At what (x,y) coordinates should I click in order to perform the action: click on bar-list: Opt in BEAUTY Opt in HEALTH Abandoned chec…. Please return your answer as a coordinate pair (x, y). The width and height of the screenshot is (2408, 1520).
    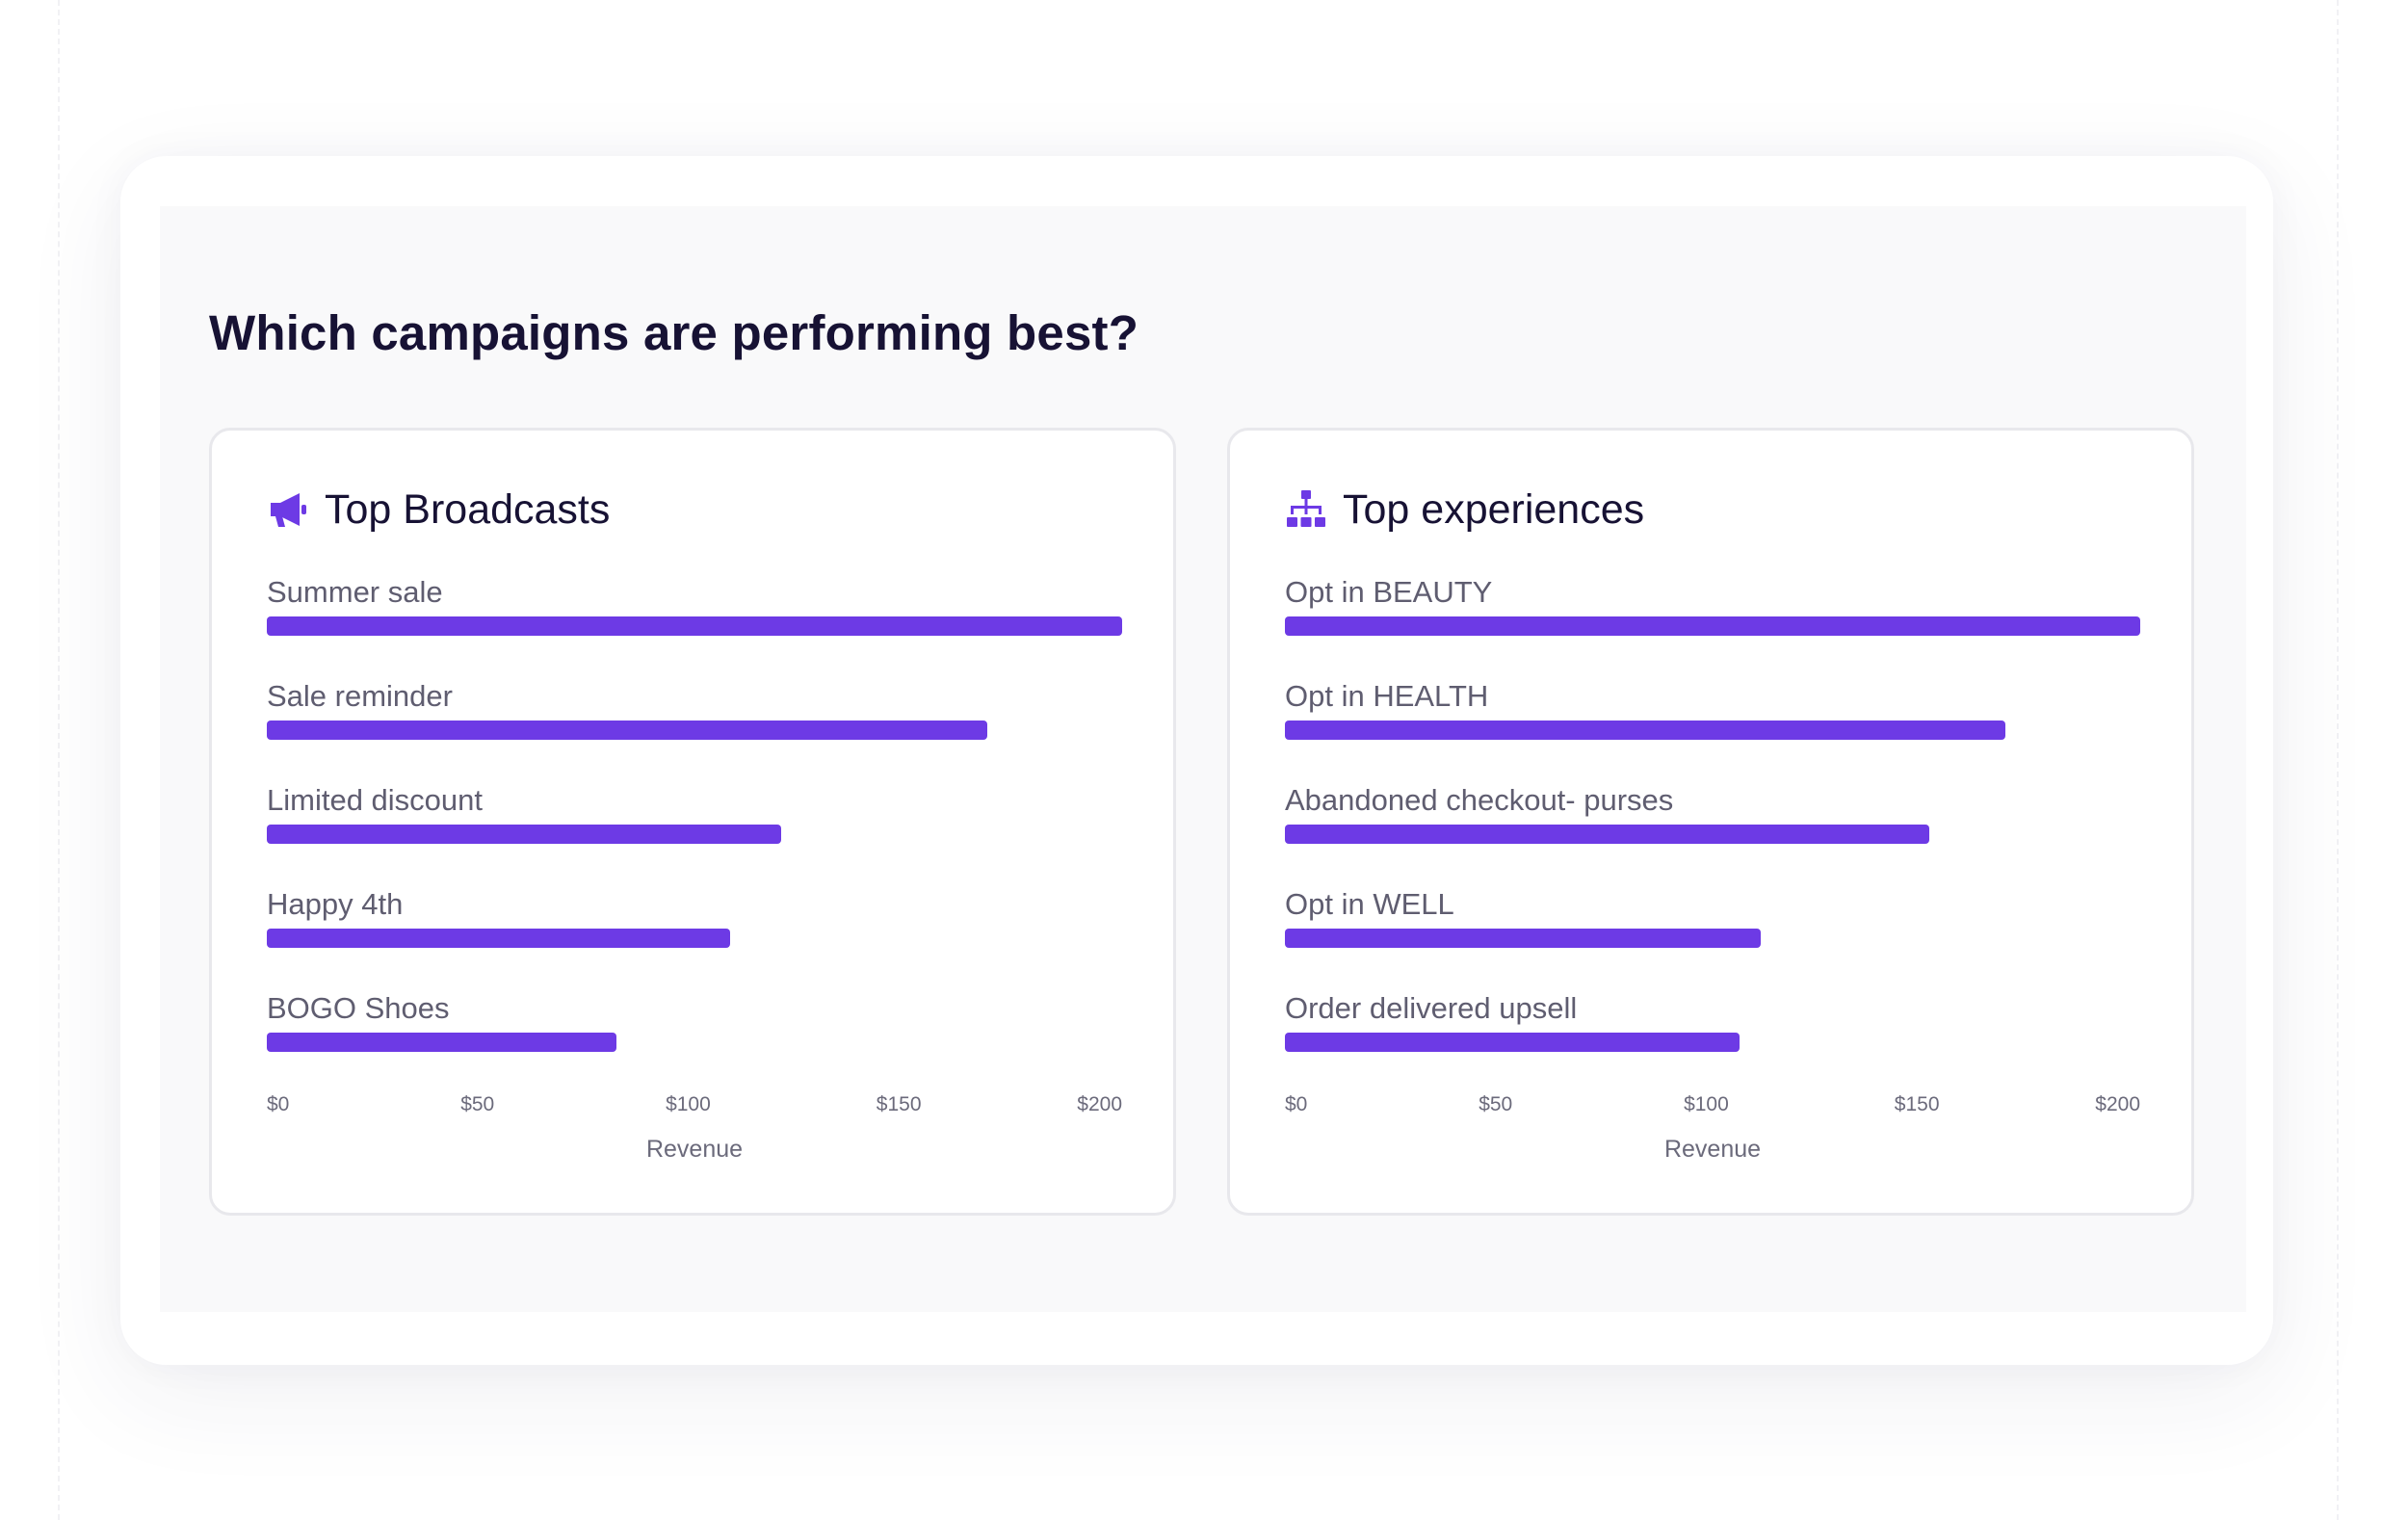
    Looking at the image, I should click on (1712, 833).